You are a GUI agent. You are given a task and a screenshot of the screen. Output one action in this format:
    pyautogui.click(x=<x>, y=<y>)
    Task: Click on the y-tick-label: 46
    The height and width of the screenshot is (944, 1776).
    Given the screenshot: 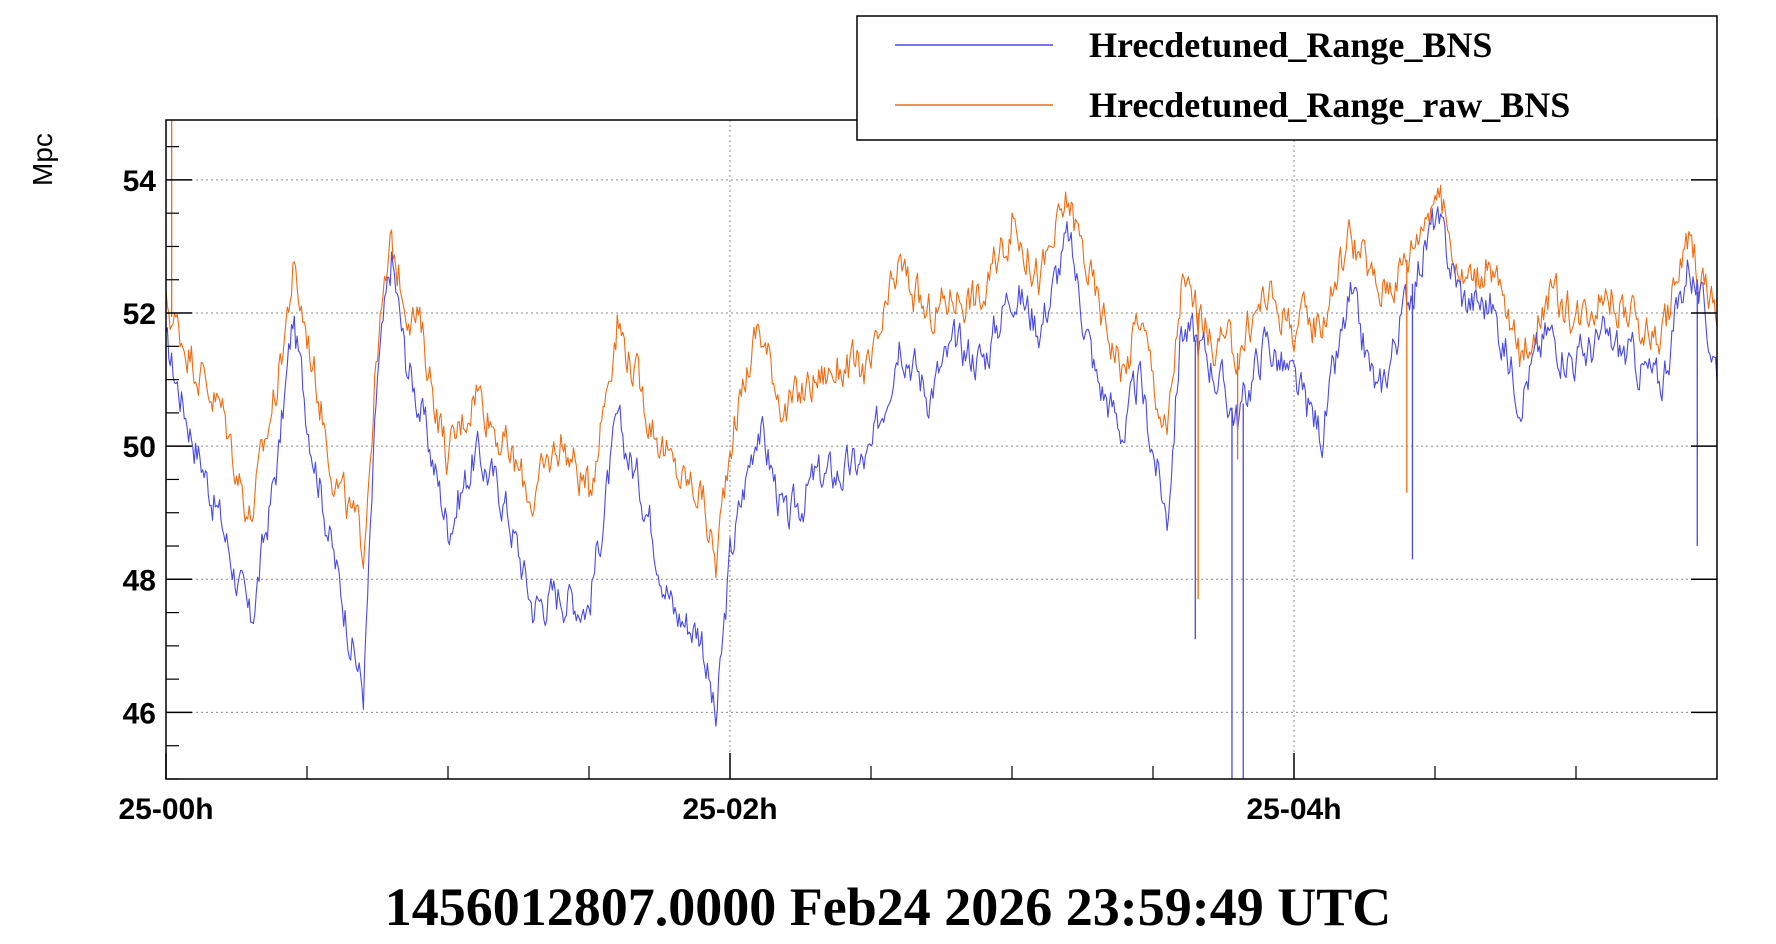 What is the action you would take?
    pyautogui.click(x=139, y=713)
    